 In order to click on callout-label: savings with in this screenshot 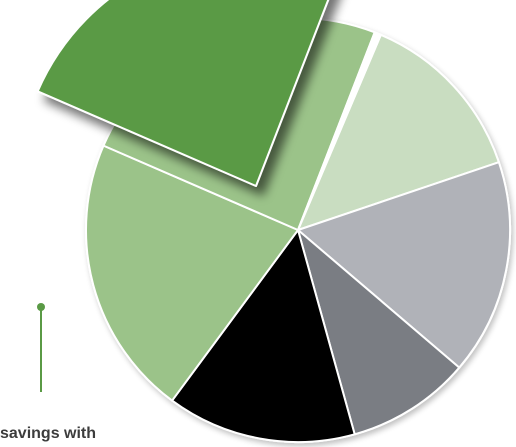, I will do `click(48, 433)`.